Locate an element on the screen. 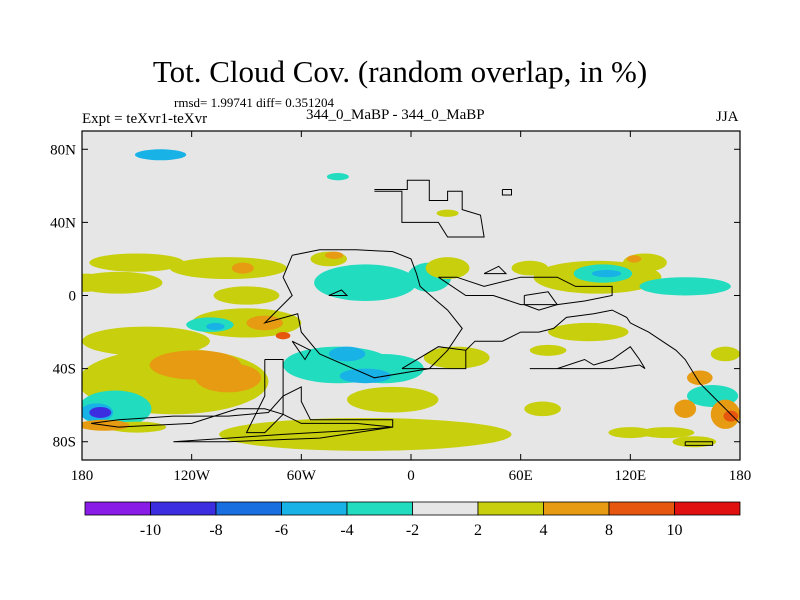 The width and height of the screenshot is (800, 600). colorbar-label: 2 is located at coordinates (478, 530).